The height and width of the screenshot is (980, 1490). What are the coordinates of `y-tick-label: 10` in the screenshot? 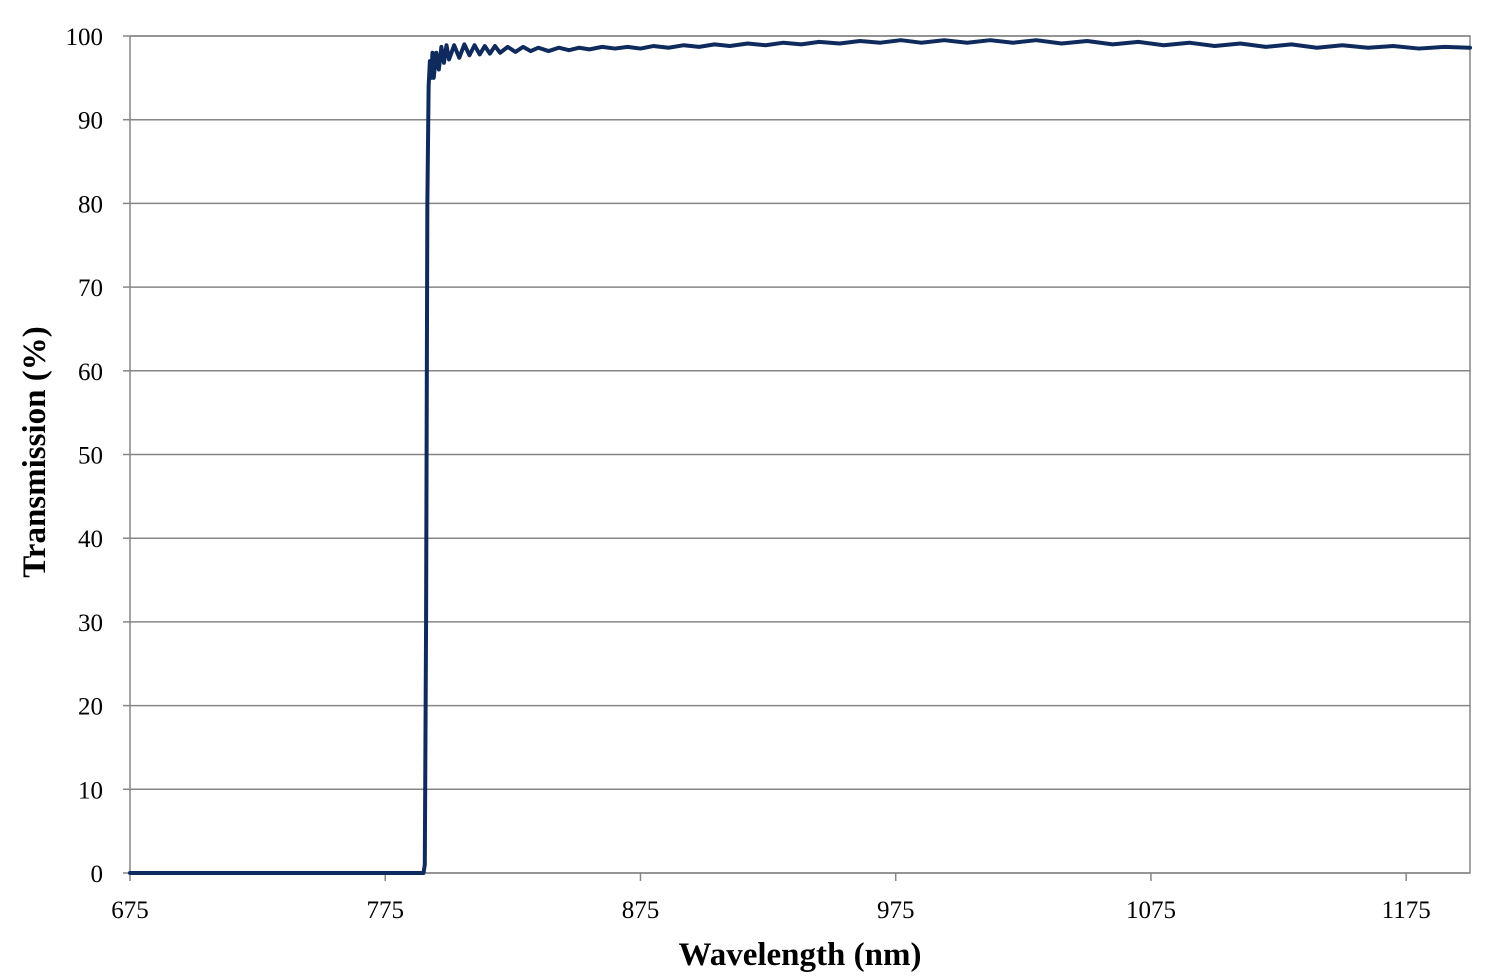 It's located at (90, 790).